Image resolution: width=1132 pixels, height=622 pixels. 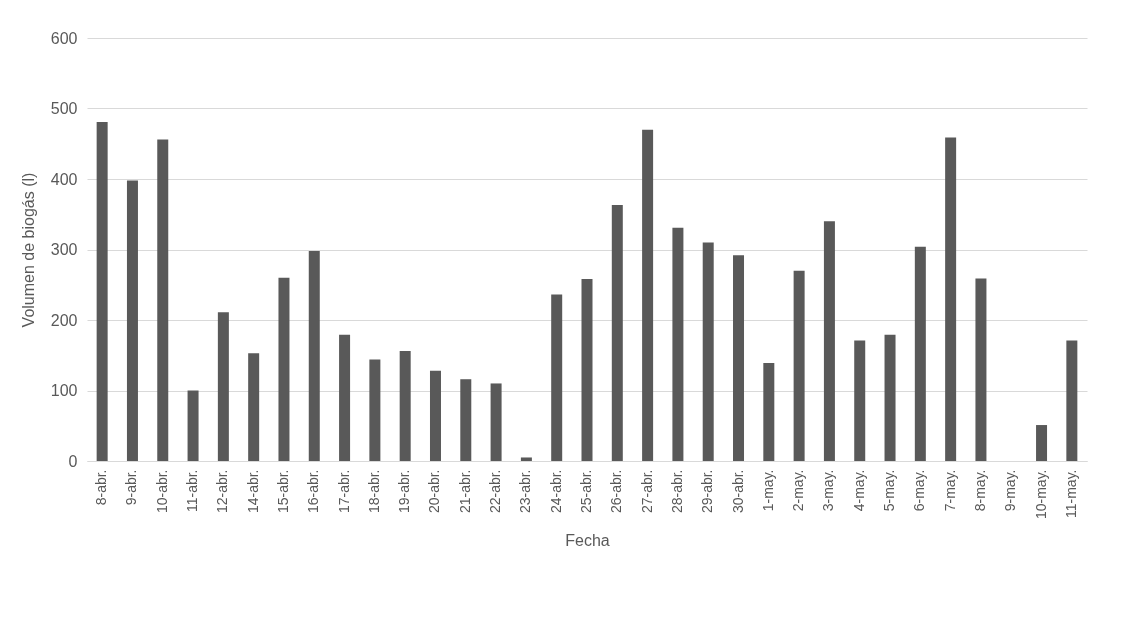 What do you see at coordinates (676, 491) in the screenshot?
I see `x-tick-label: 28-abr.` at bounding box center [676, 491].